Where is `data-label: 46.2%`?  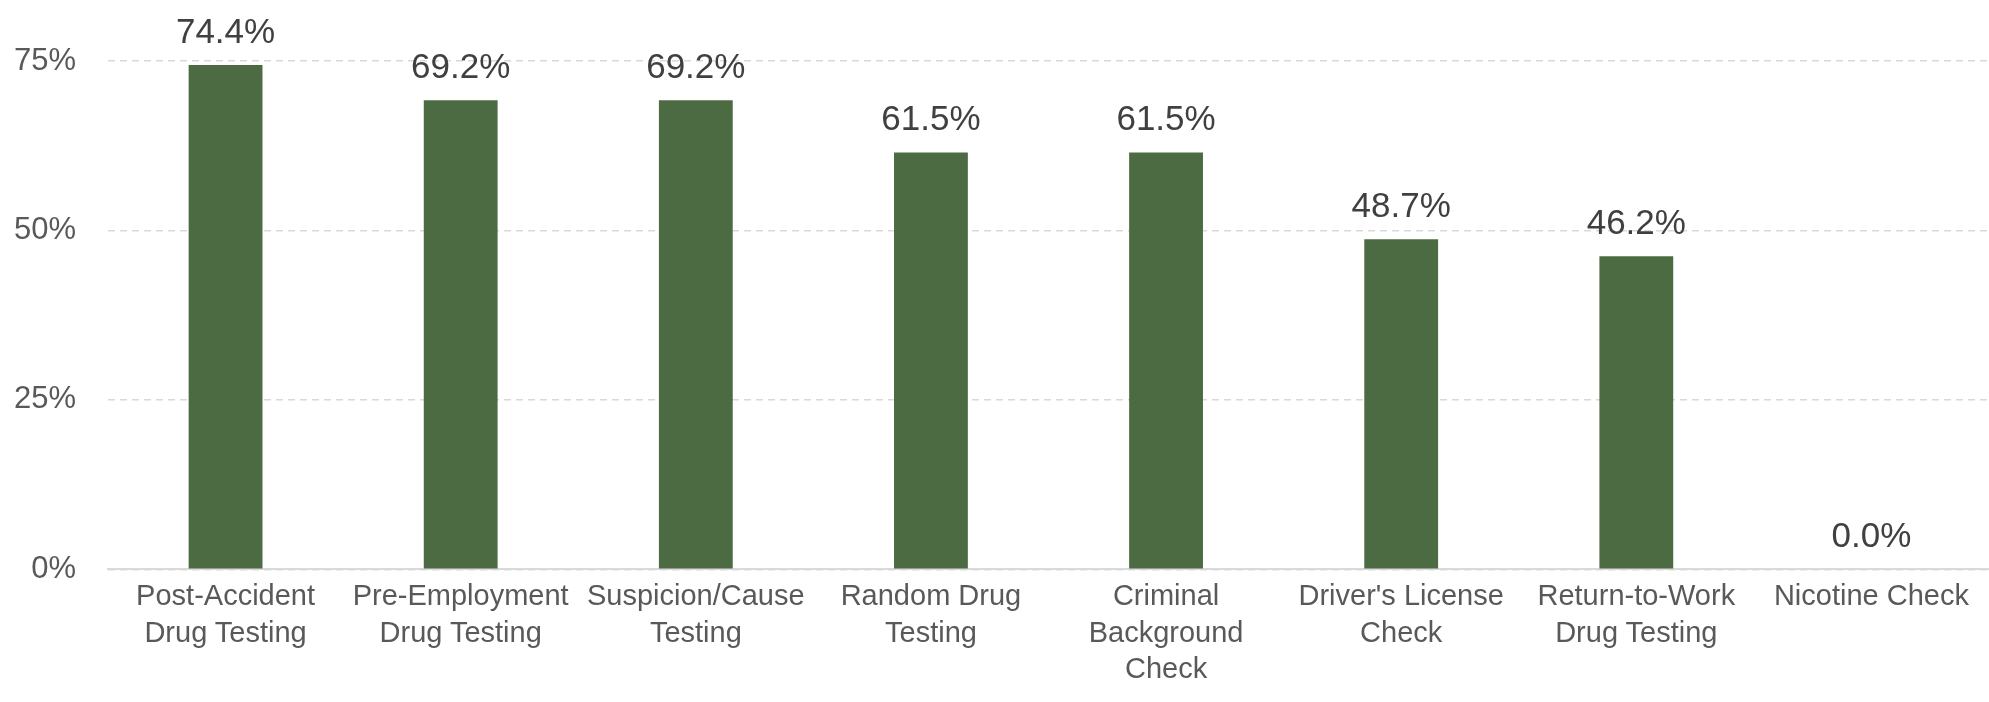
data-label: 46.2% is located at coordinates (1636, 222).